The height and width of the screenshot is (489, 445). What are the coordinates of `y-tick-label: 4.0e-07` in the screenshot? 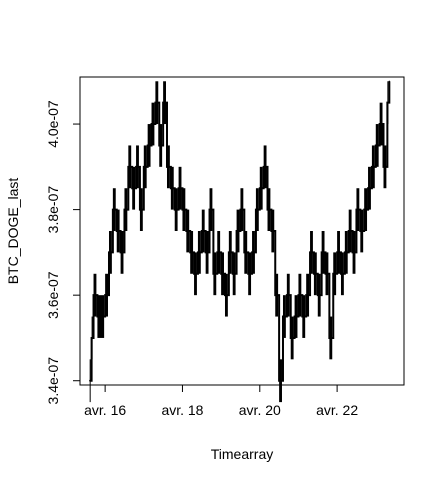 It's located at (53, 124).